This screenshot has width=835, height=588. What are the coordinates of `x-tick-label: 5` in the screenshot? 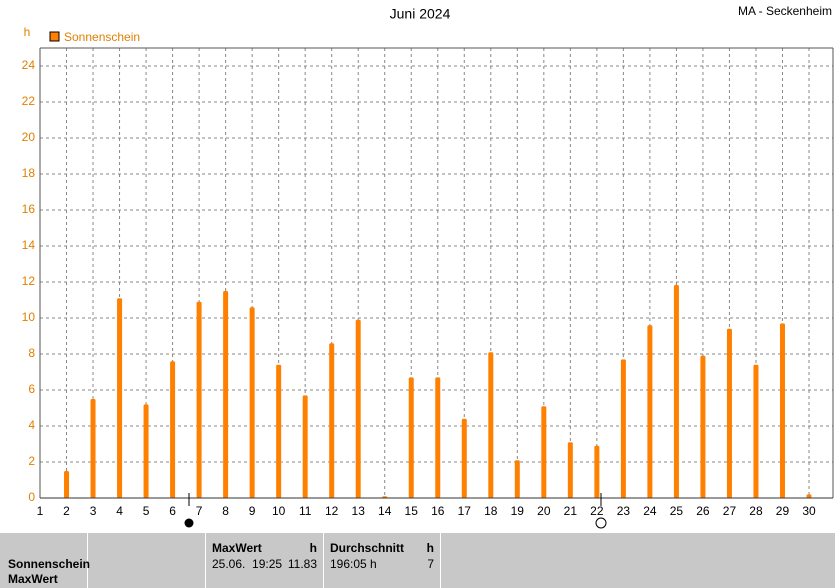 It's located at (146, 511).